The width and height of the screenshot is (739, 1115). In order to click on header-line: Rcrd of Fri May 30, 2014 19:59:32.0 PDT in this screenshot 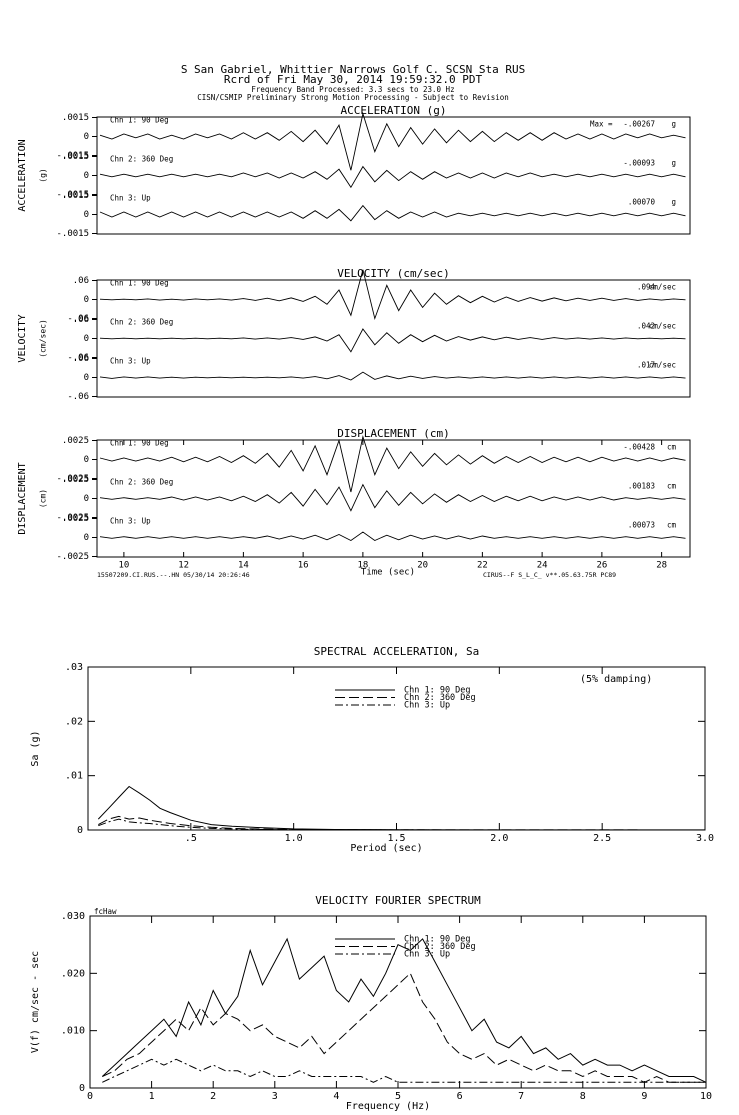, I will do `click(353, 79)`.